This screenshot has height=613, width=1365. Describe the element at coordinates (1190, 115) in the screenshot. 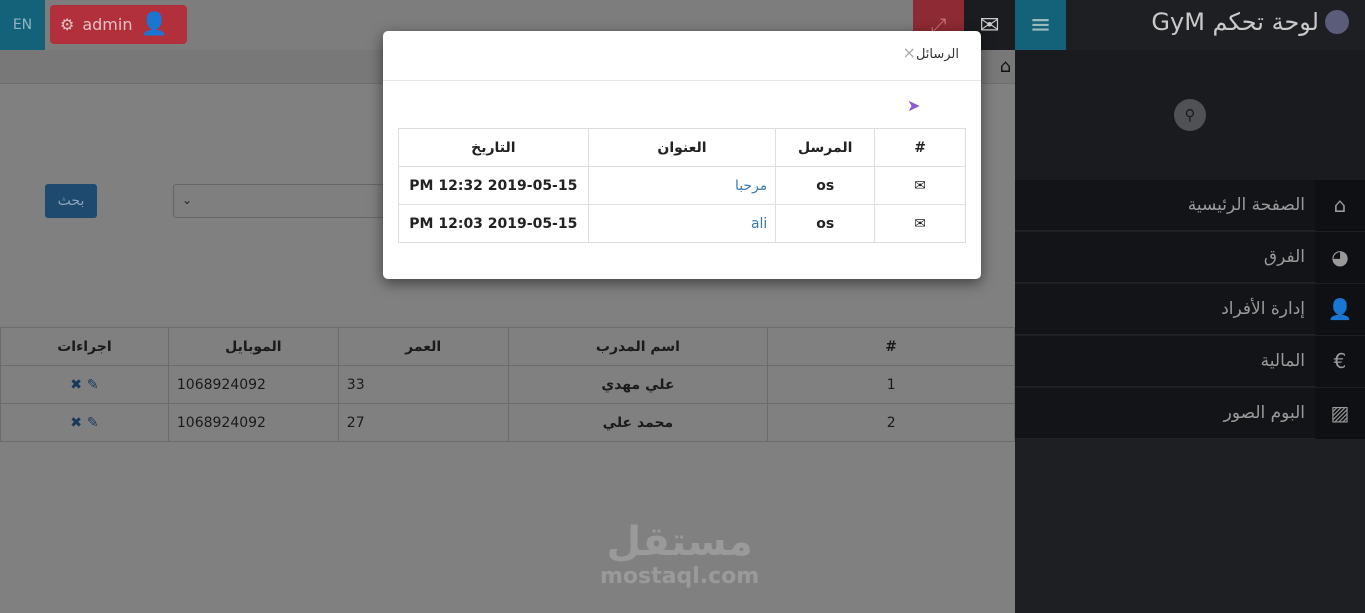

I see `search-icon: ⚲` at that location.